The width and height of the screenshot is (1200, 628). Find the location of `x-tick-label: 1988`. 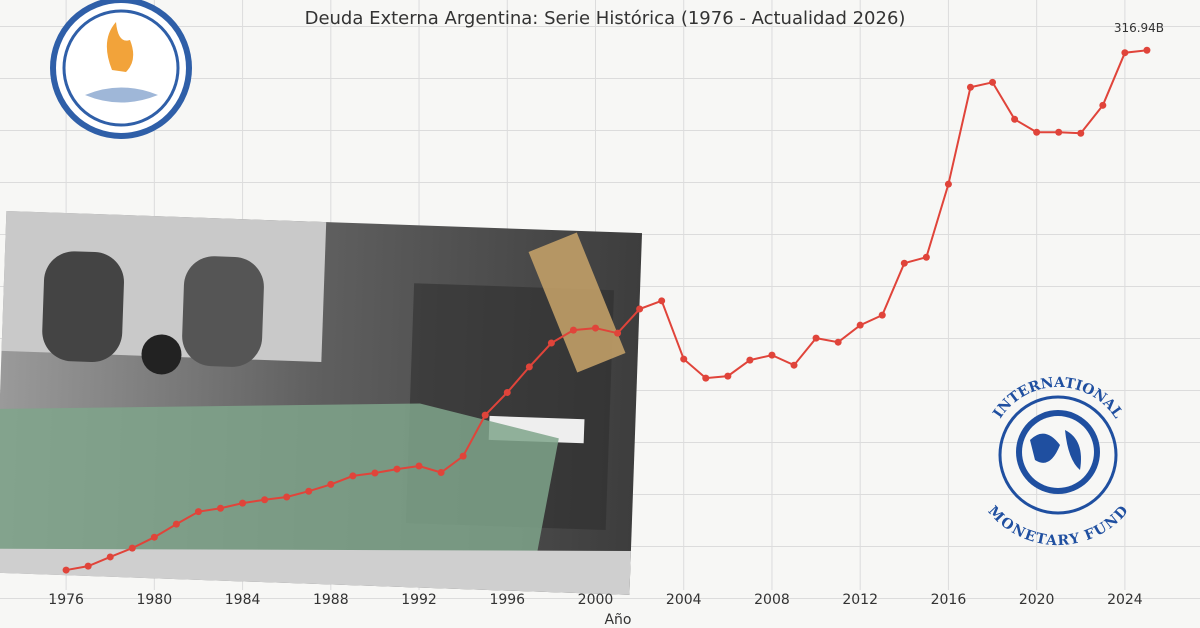

x-tick-label: 1988 is located at coordinates (331, 600).